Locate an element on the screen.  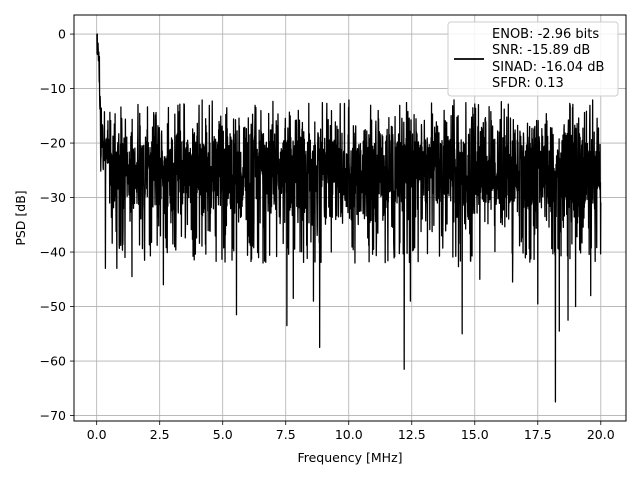
x-tick-label: 0.0 is located at coordinates (97, 434).